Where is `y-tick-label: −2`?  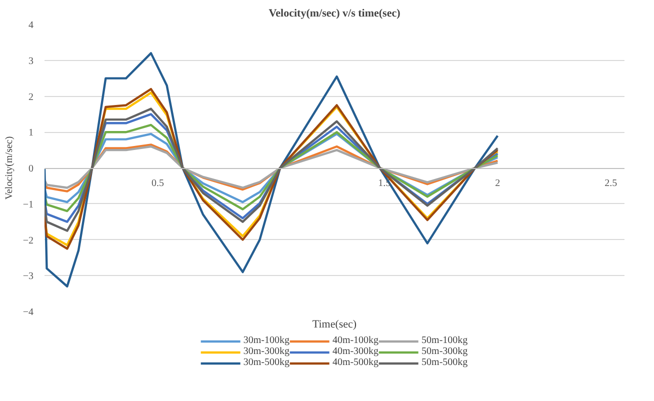 y-tick-label: −2 is located at coordinates (28, 240).